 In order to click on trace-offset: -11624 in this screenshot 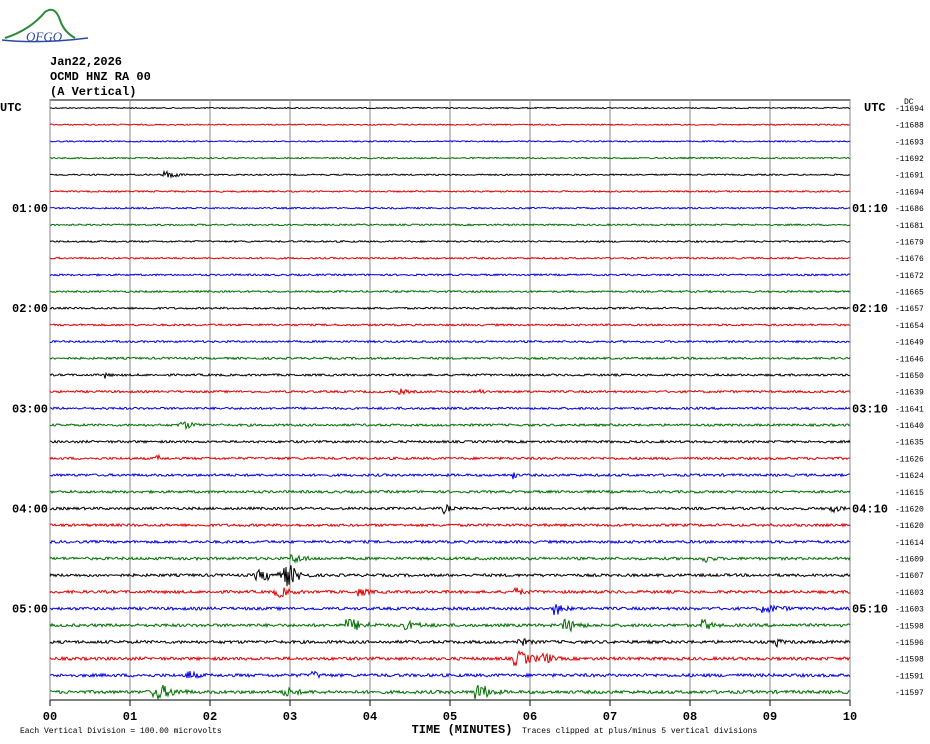, I will do `click(909, 476)`.